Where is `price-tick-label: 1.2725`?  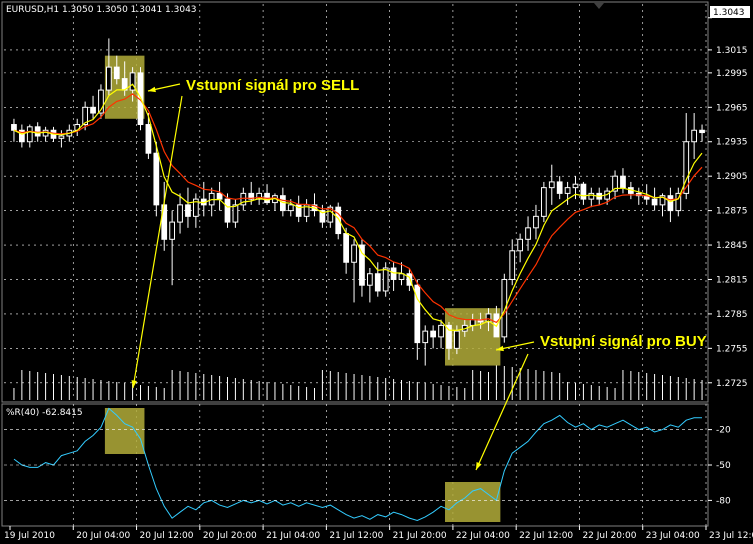
price-tick-label: 1.2725 is located at coordinates (732, 384).